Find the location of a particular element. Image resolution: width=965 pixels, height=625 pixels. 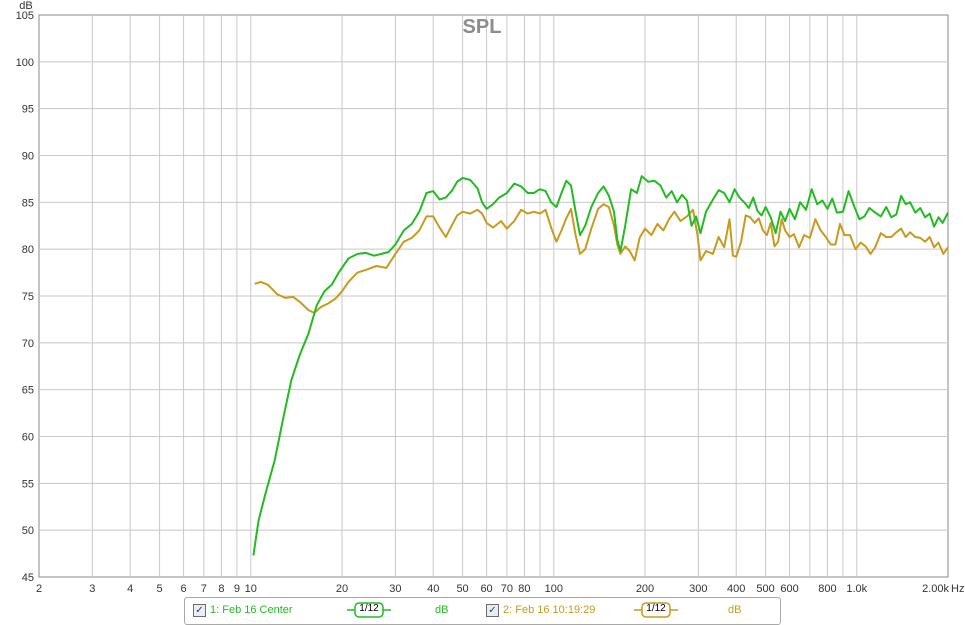

y-tick-label: 75 is located at coordinates (28, 297).